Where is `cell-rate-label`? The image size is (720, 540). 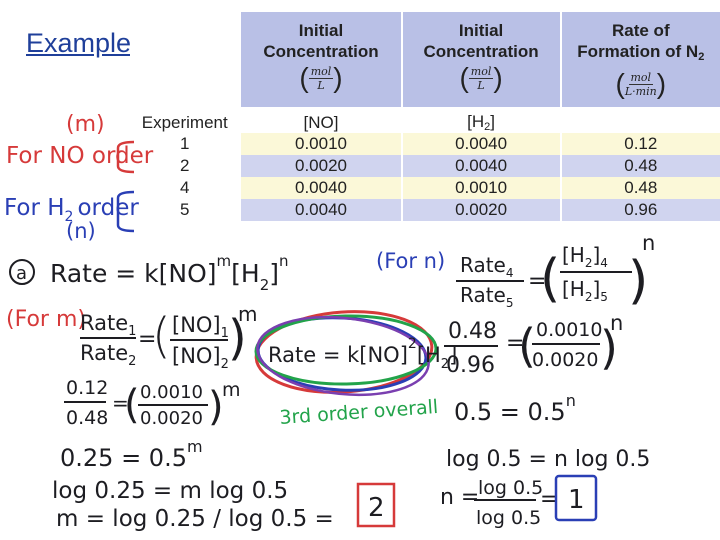 cell-rate-label is located at coordinates (640, 120).